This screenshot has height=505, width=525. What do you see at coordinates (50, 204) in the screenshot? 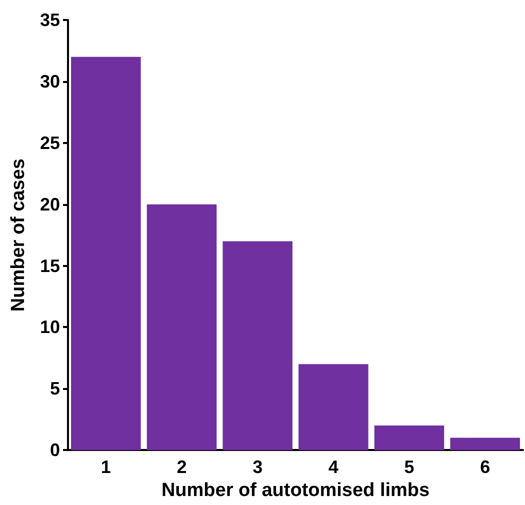
I see `y-tick-label: 20` at bounding box center [50, 204].